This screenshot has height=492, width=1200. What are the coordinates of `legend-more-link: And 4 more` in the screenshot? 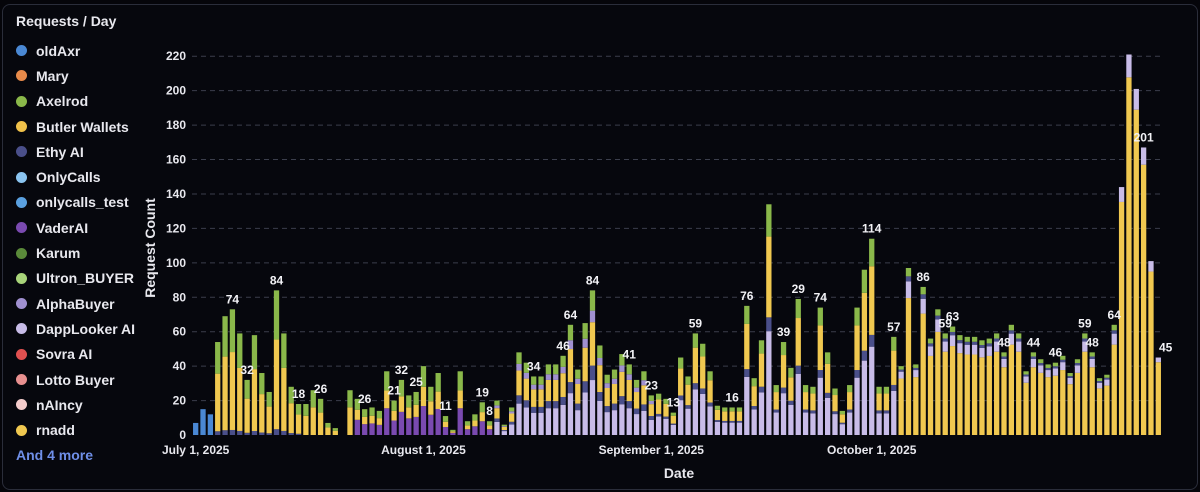 It's located at (55, 454).